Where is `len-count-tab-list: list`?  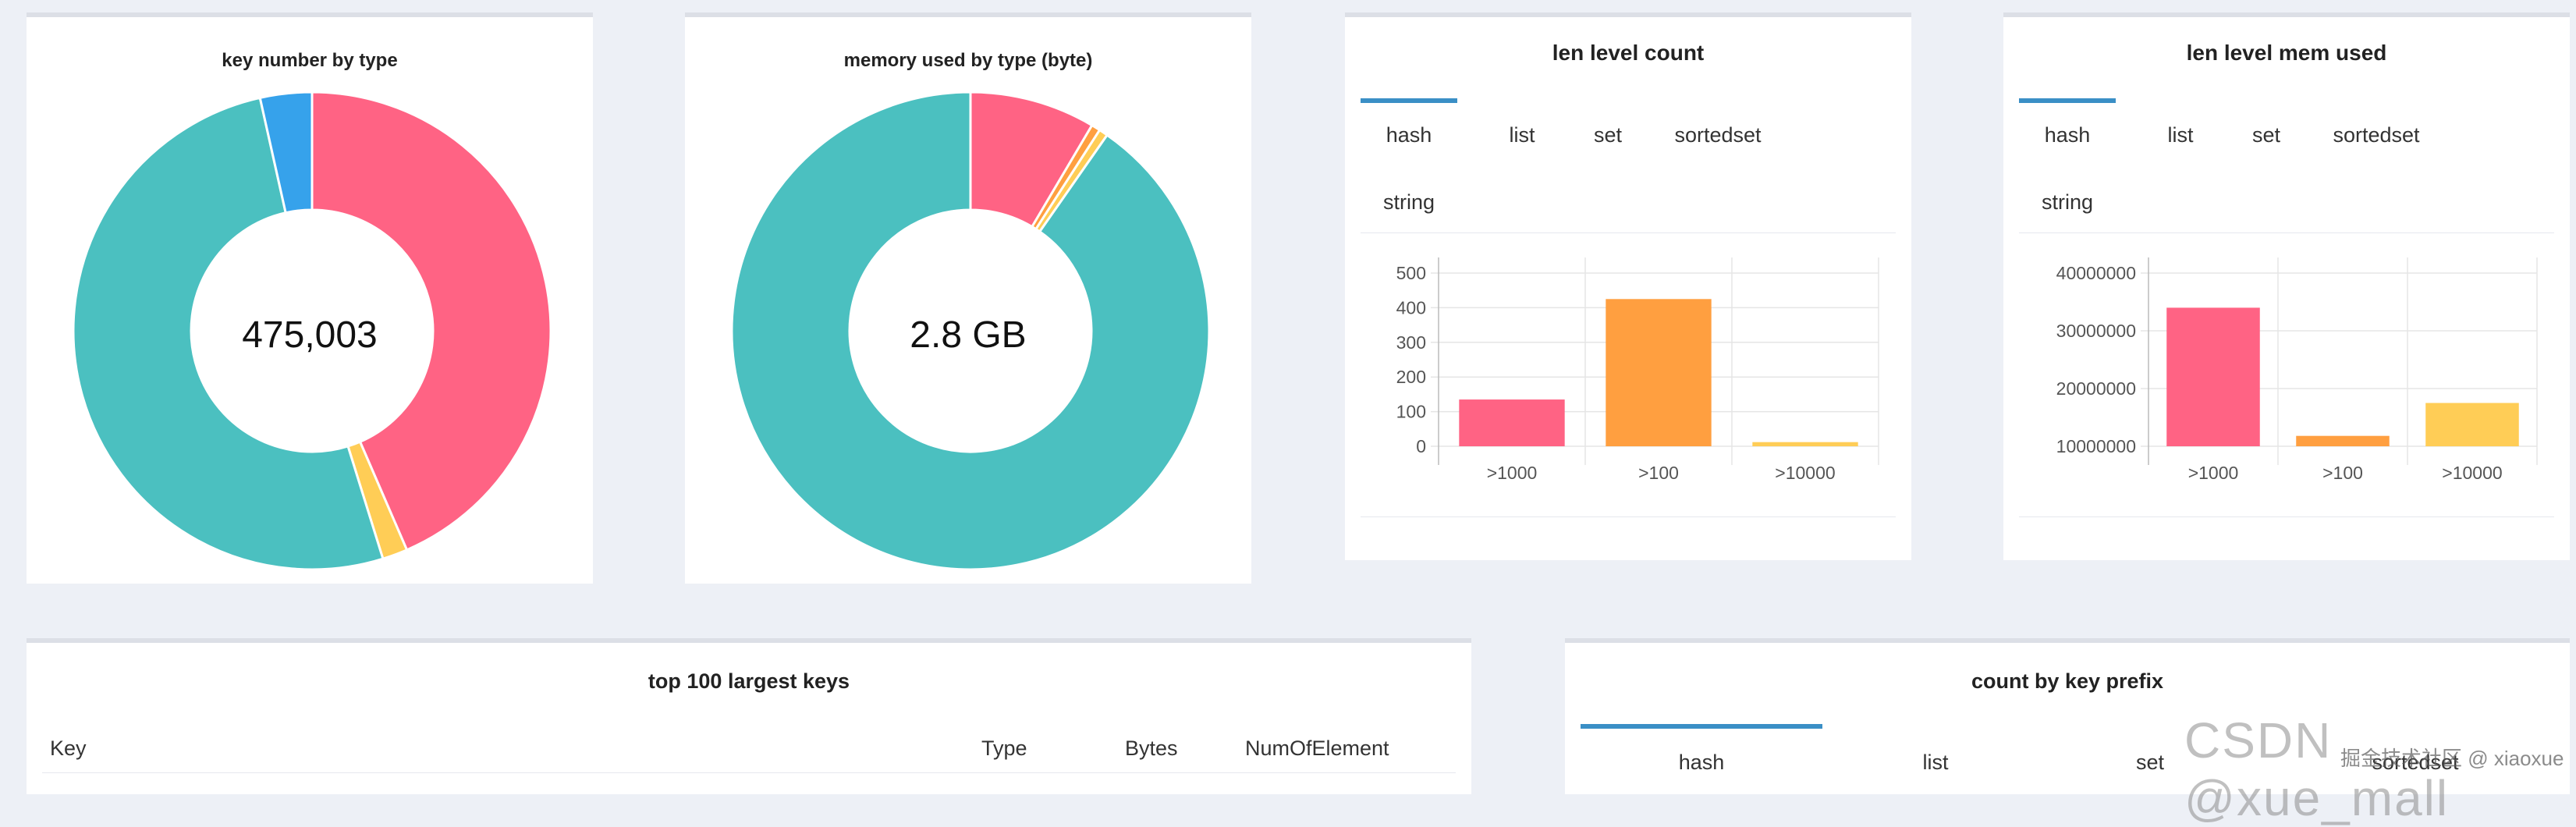
len-count-tab-list: list is located at coordinates (1522, 135).